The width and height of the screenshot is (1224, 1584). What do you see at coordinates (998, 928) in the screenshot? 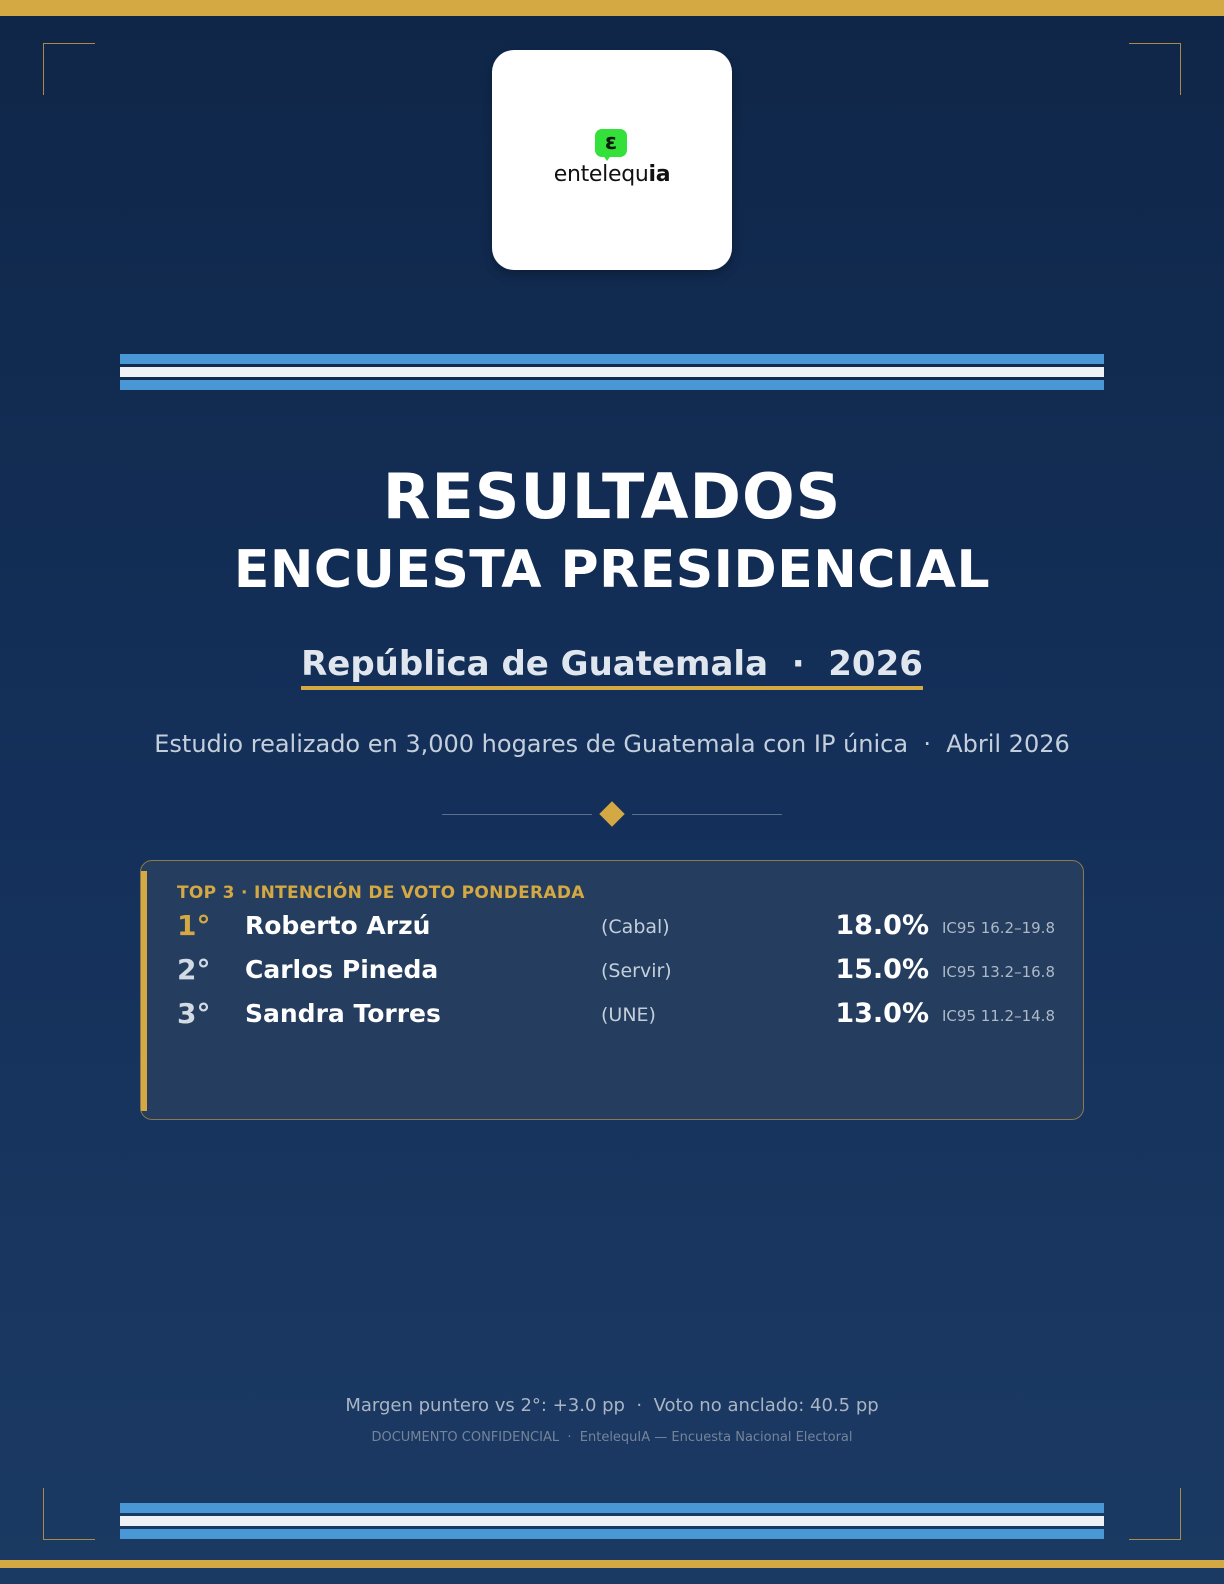
I see `confidence-interval: IC95 16.2–19.8` at bounding box center [998, 928].